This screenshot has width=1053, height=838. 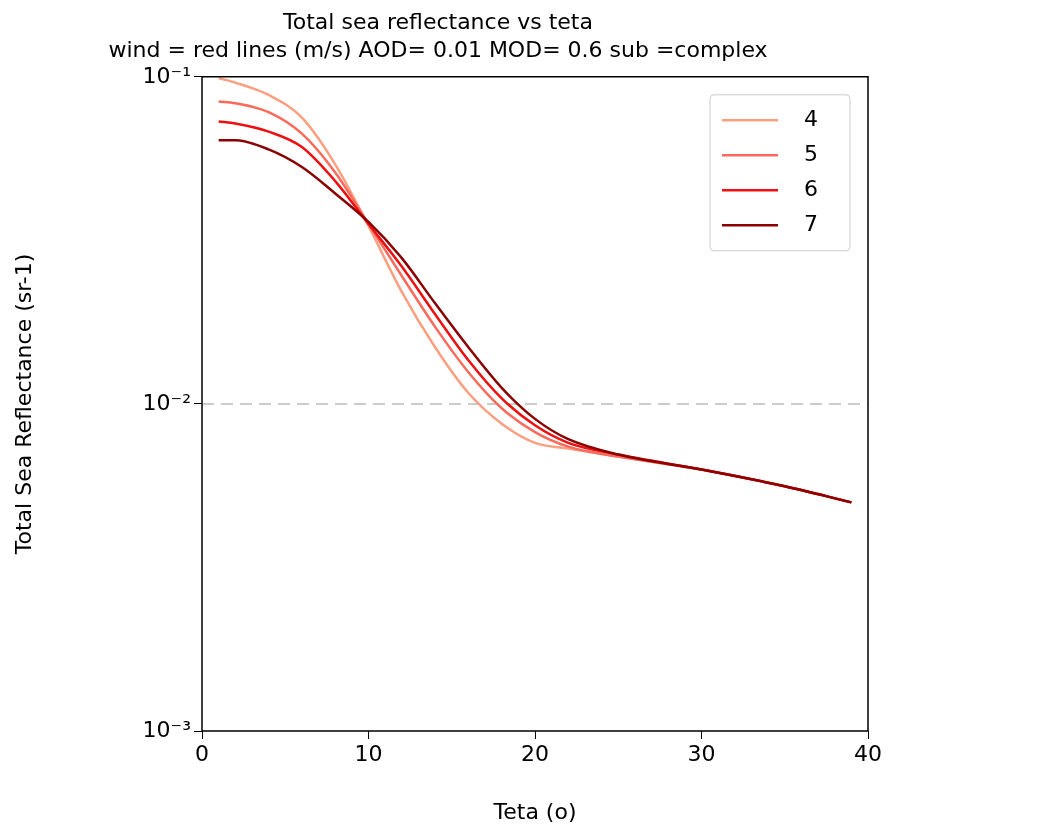 What do you see at coordinates (811, 154) in the screenshot?
I see `legend-label: 5` at bounding box center [811, 154].